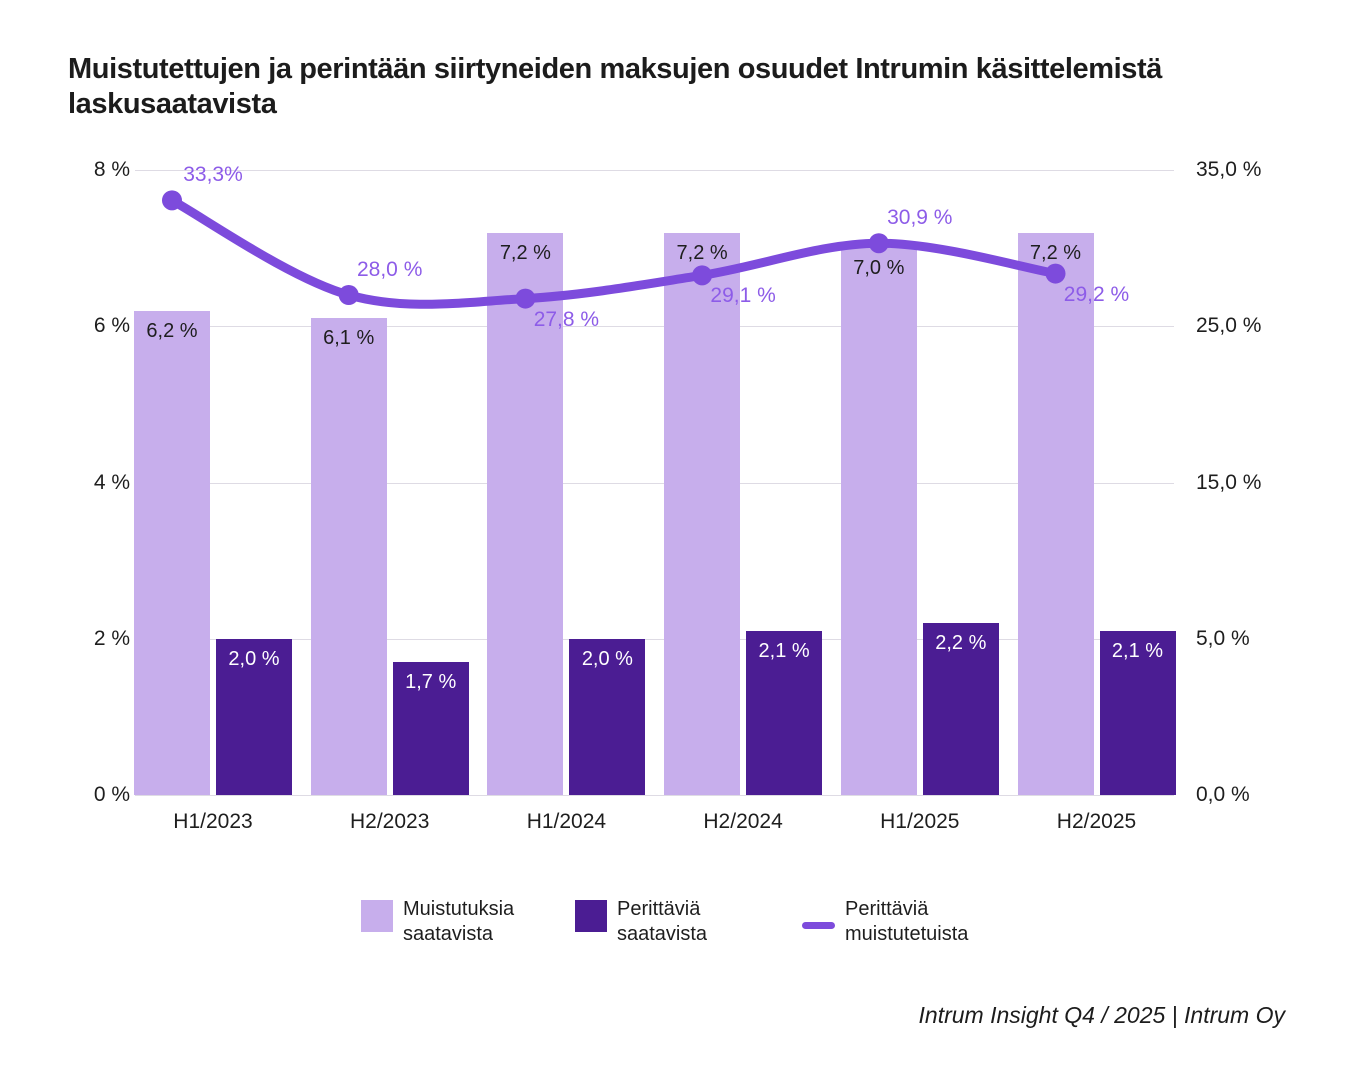  Describe the element at coordinates (662, 921) in the screenshot. I see `legend-label-perittavia: Perittäviä saatavista` at that location.